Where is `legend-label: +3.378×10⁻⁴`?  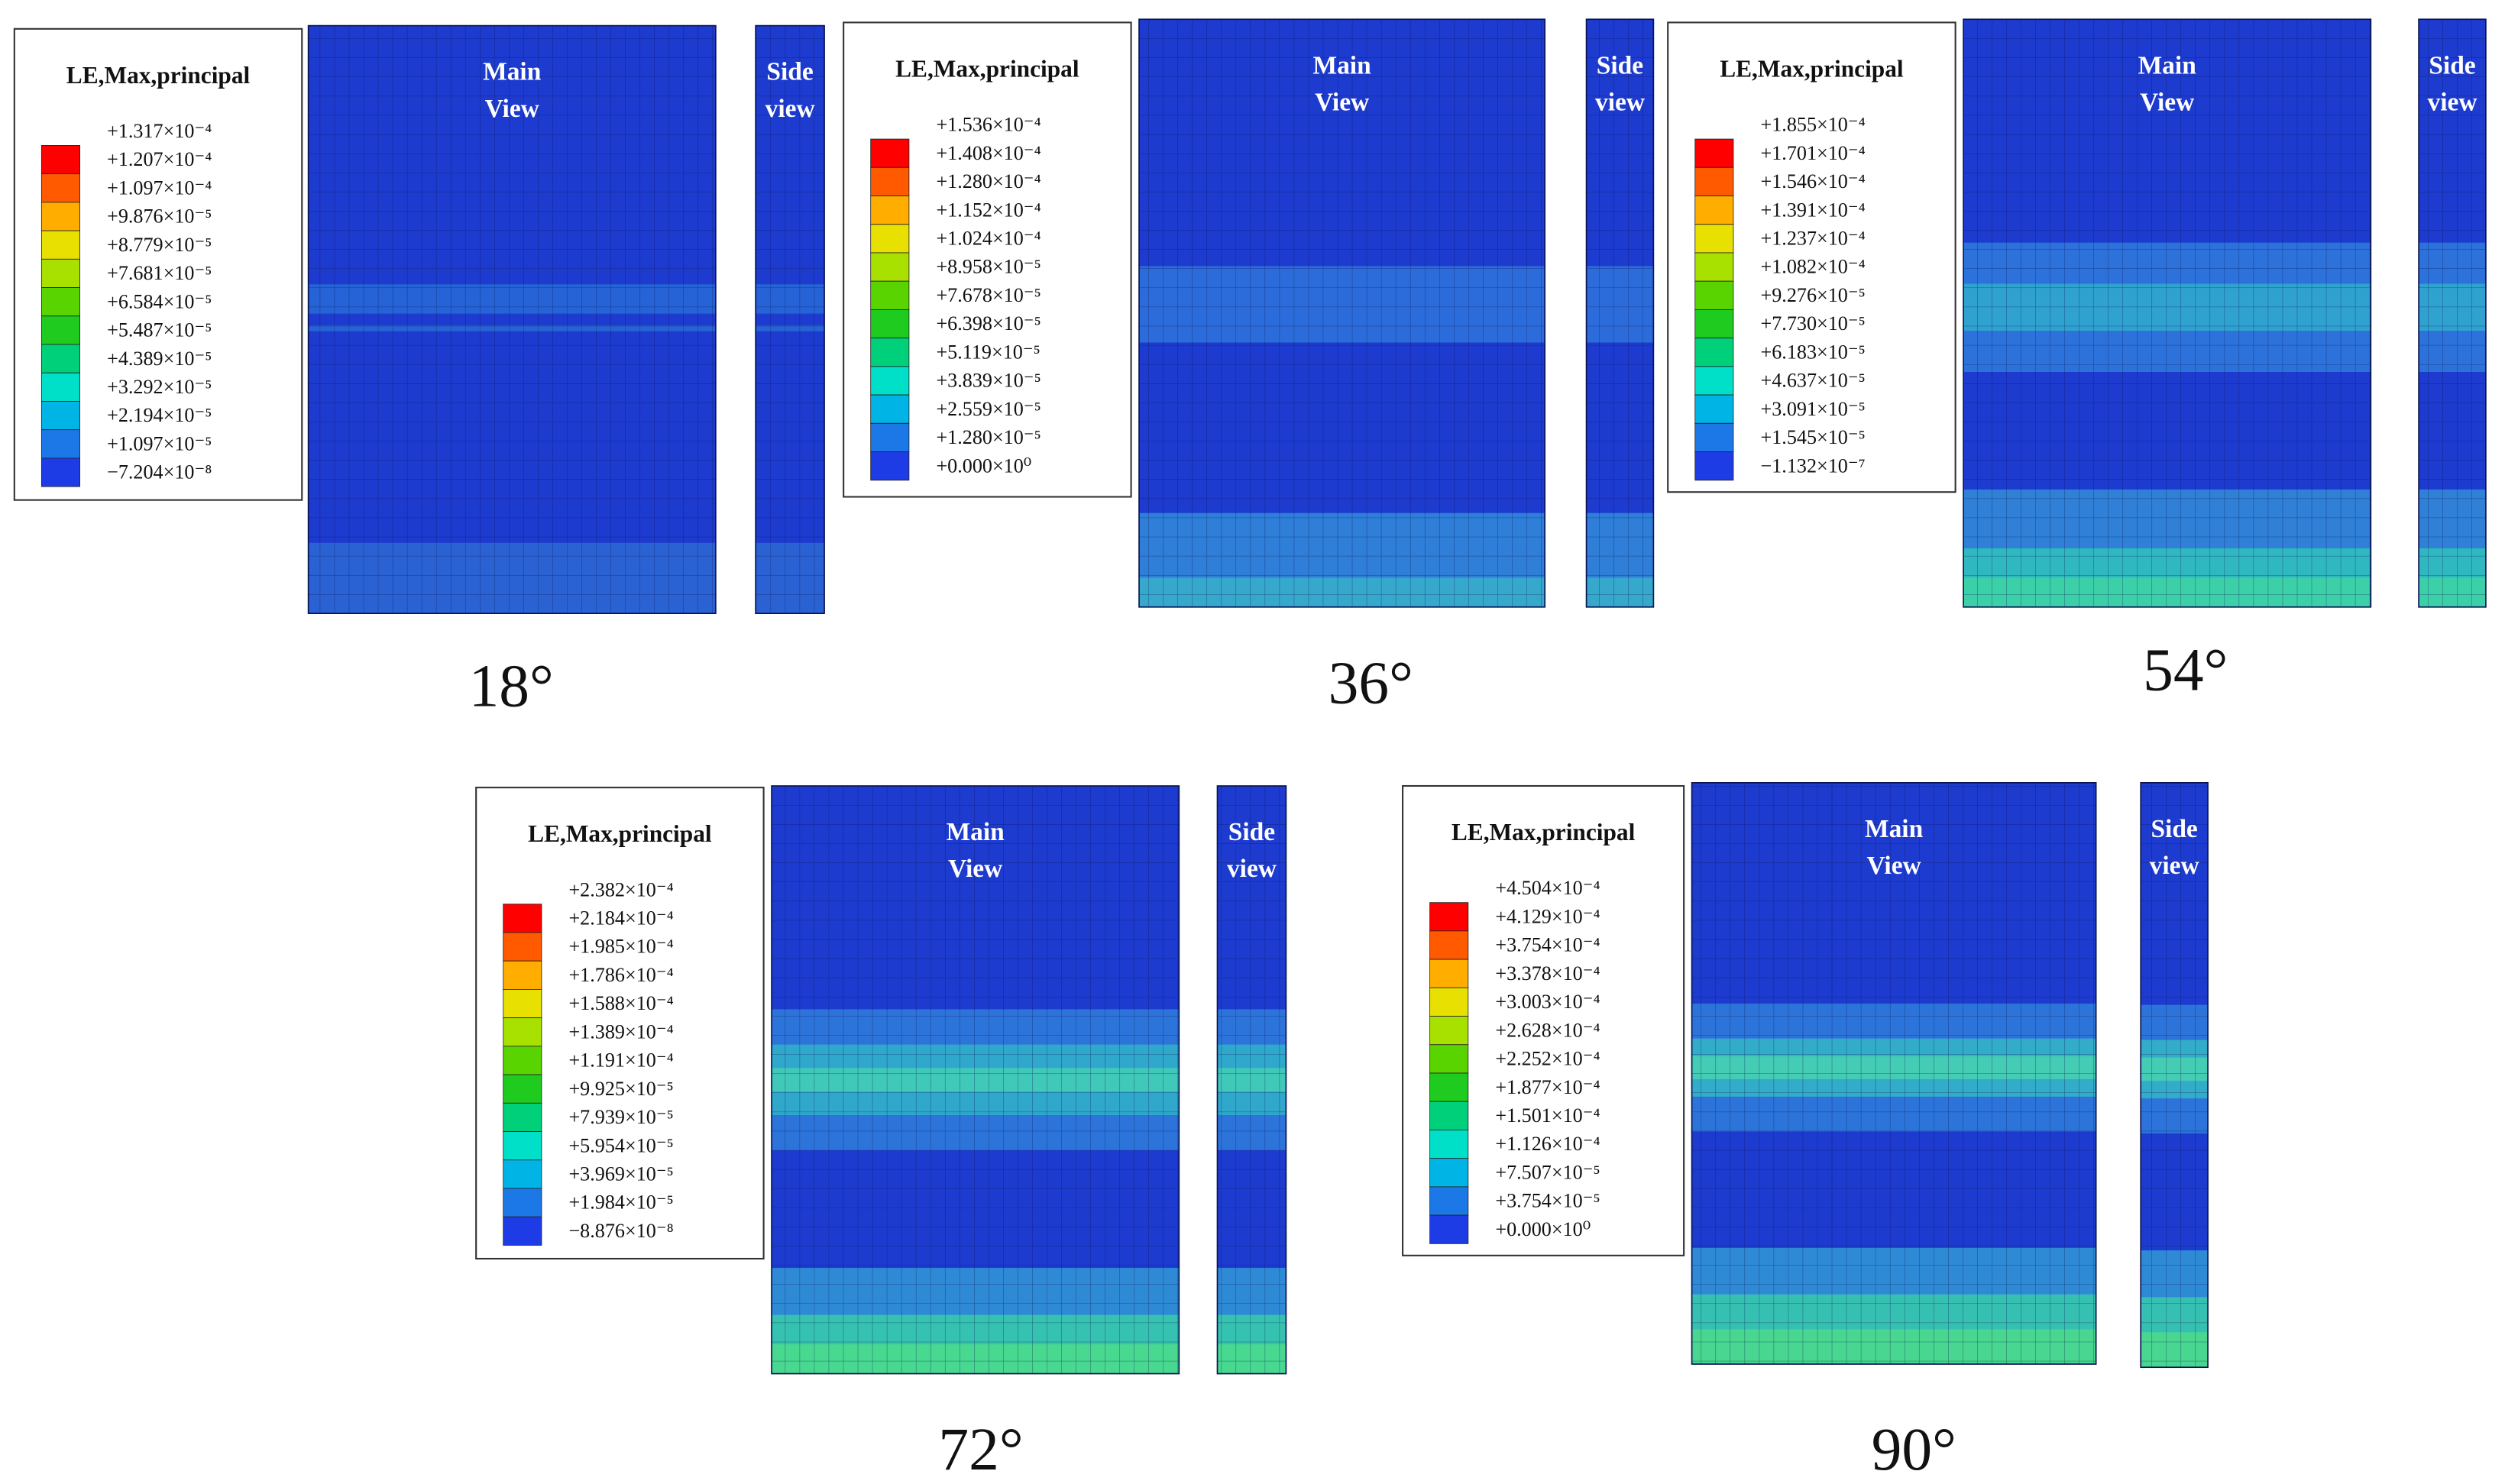
legend-label: +3.378×10⁻⁴ is located at coordinates (1547, 973).